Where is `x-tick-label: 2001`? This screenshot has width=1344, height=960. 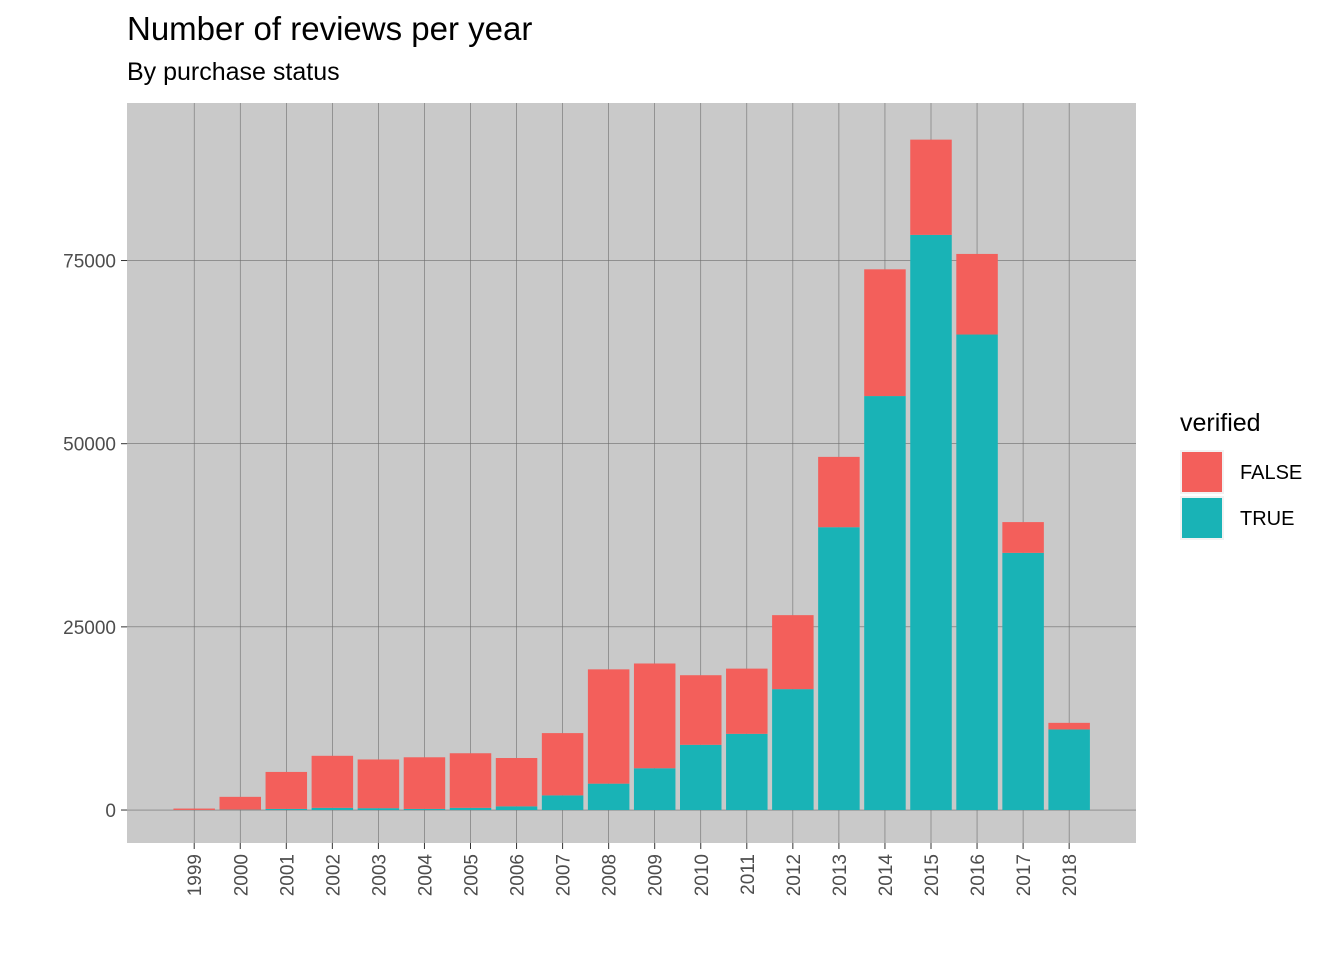
x-tick-label: 2001 is located at coordinates (287, 875).